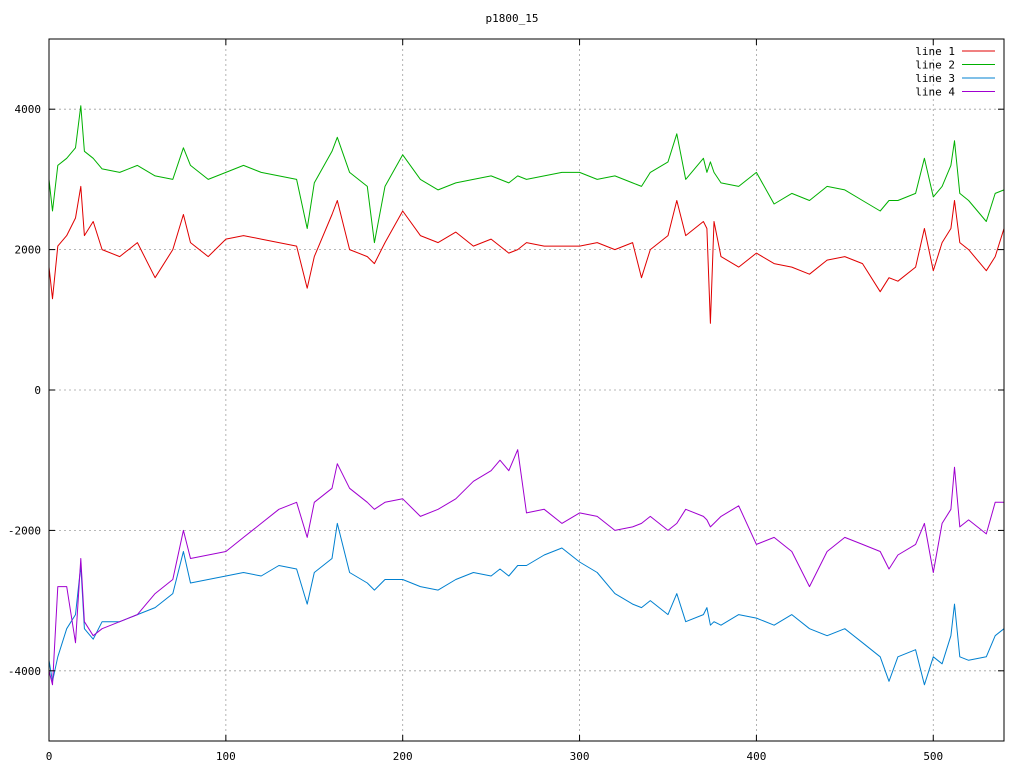 This screenshot has height=768, width=1024. What do you see at coordinates (935, 78) in the screenshot?
I see `legend-label-3: line 3` at bounding box center [935, 78].